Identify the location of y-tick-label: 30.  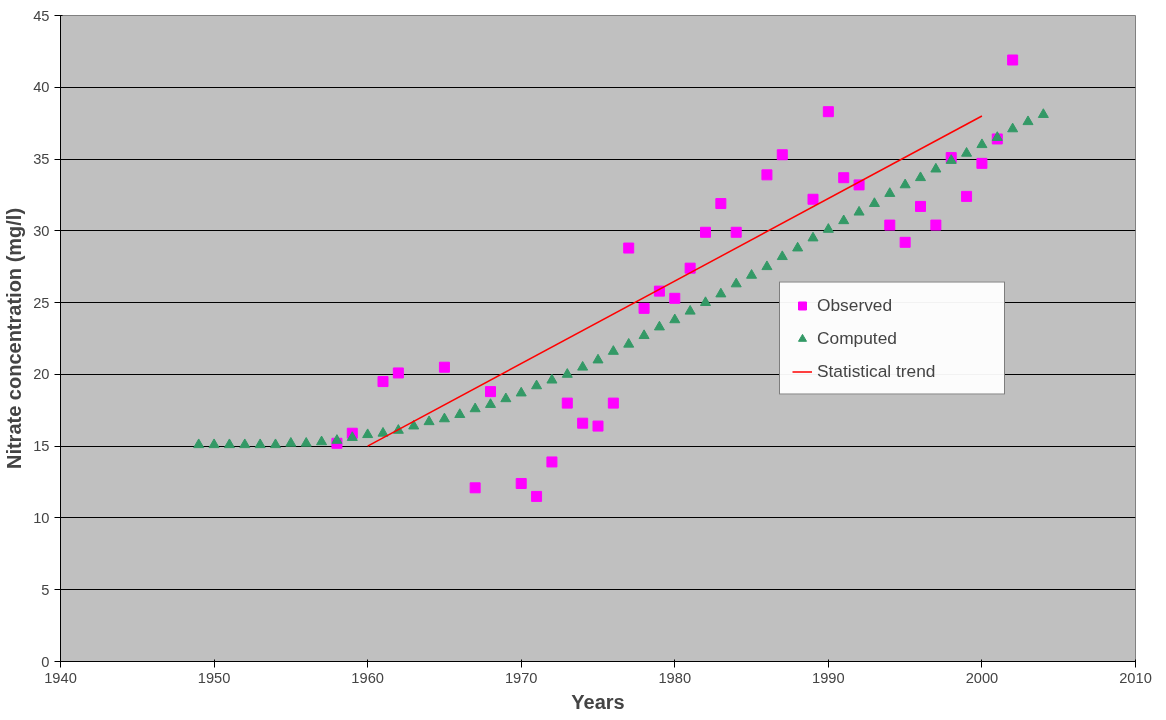
(41, 230).